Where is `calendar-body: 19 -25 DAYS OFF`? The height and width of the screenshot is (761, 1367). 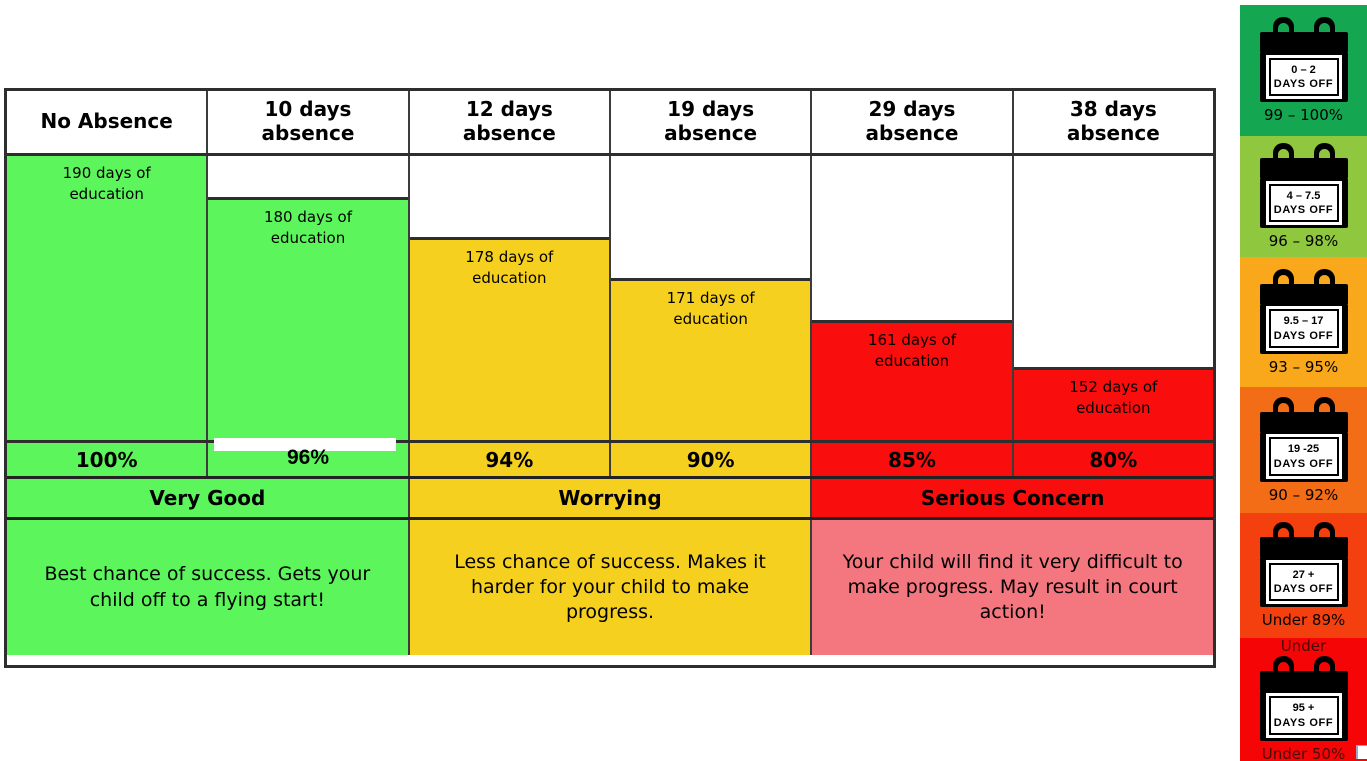 calendar-body: 19 -25 DAYS OFF is located at coordinates (1303, 456).